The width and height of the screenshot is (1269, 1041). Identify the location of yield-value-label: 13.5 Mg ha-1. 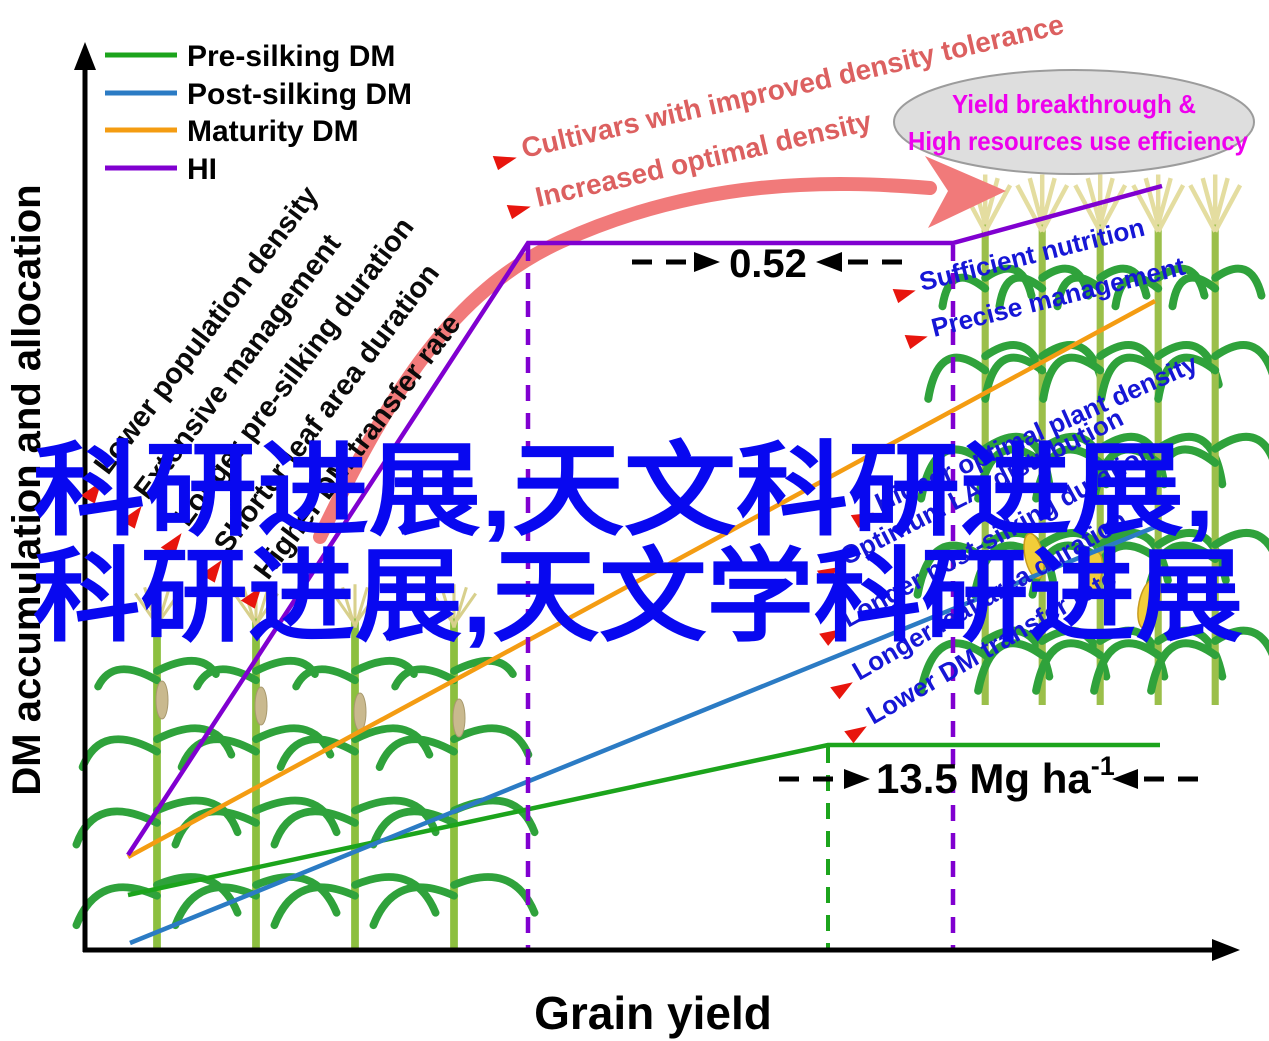
(995, 776).